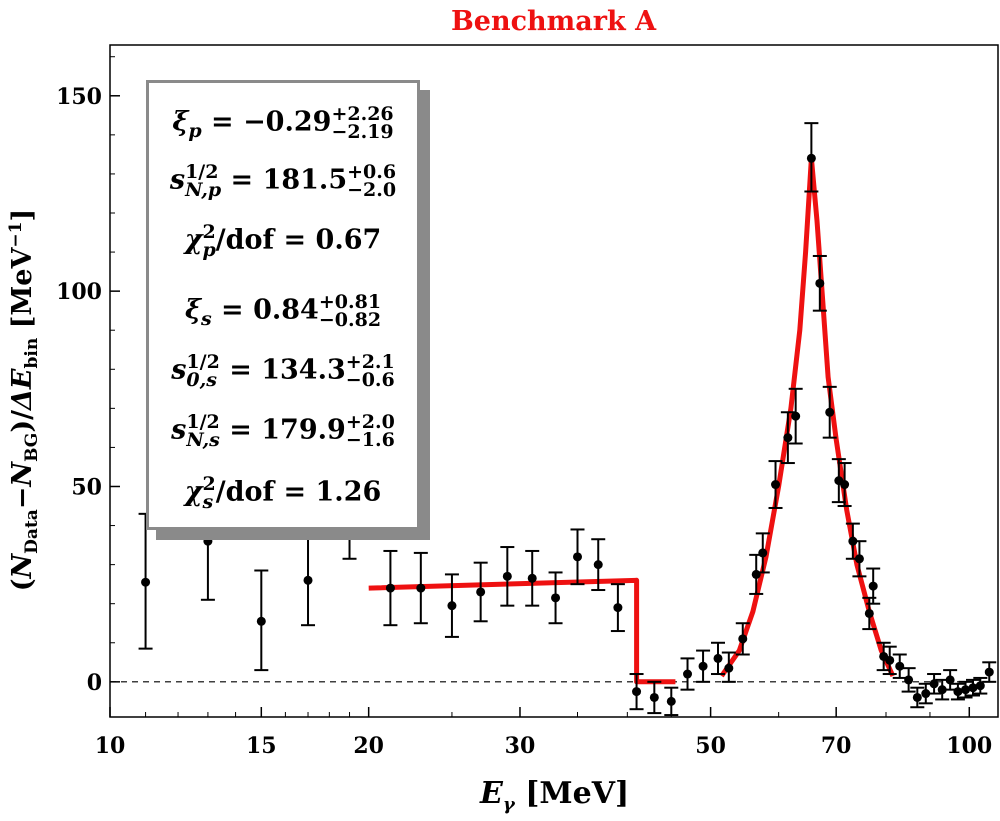 This screenshot has width=1000, height=821. What do you see at coordinates (283, 311) in the screenshot?
I see `legend-xi-s: ξs = 0.84 +0.81 −0.82` at bounding box center [283, 311].